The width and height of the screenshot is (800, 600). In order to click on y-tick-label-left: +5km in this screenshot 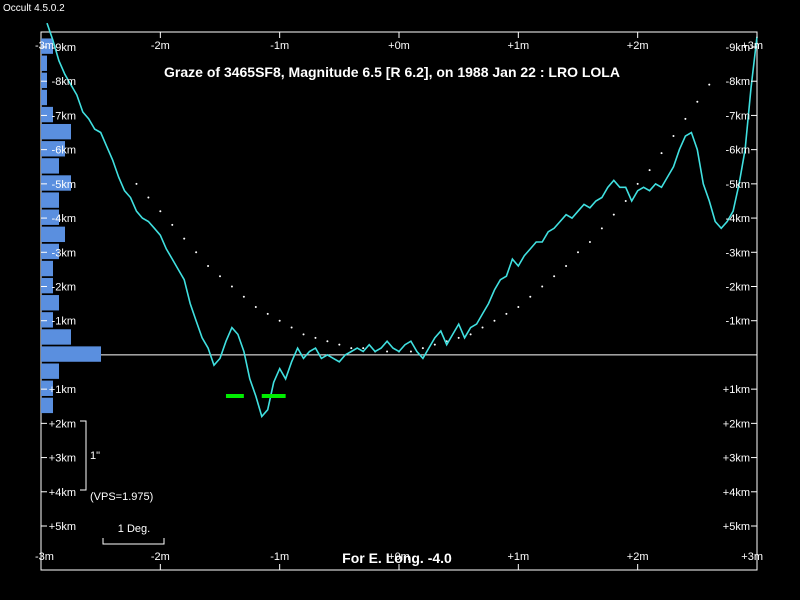, I will do `click(62, 527)`.